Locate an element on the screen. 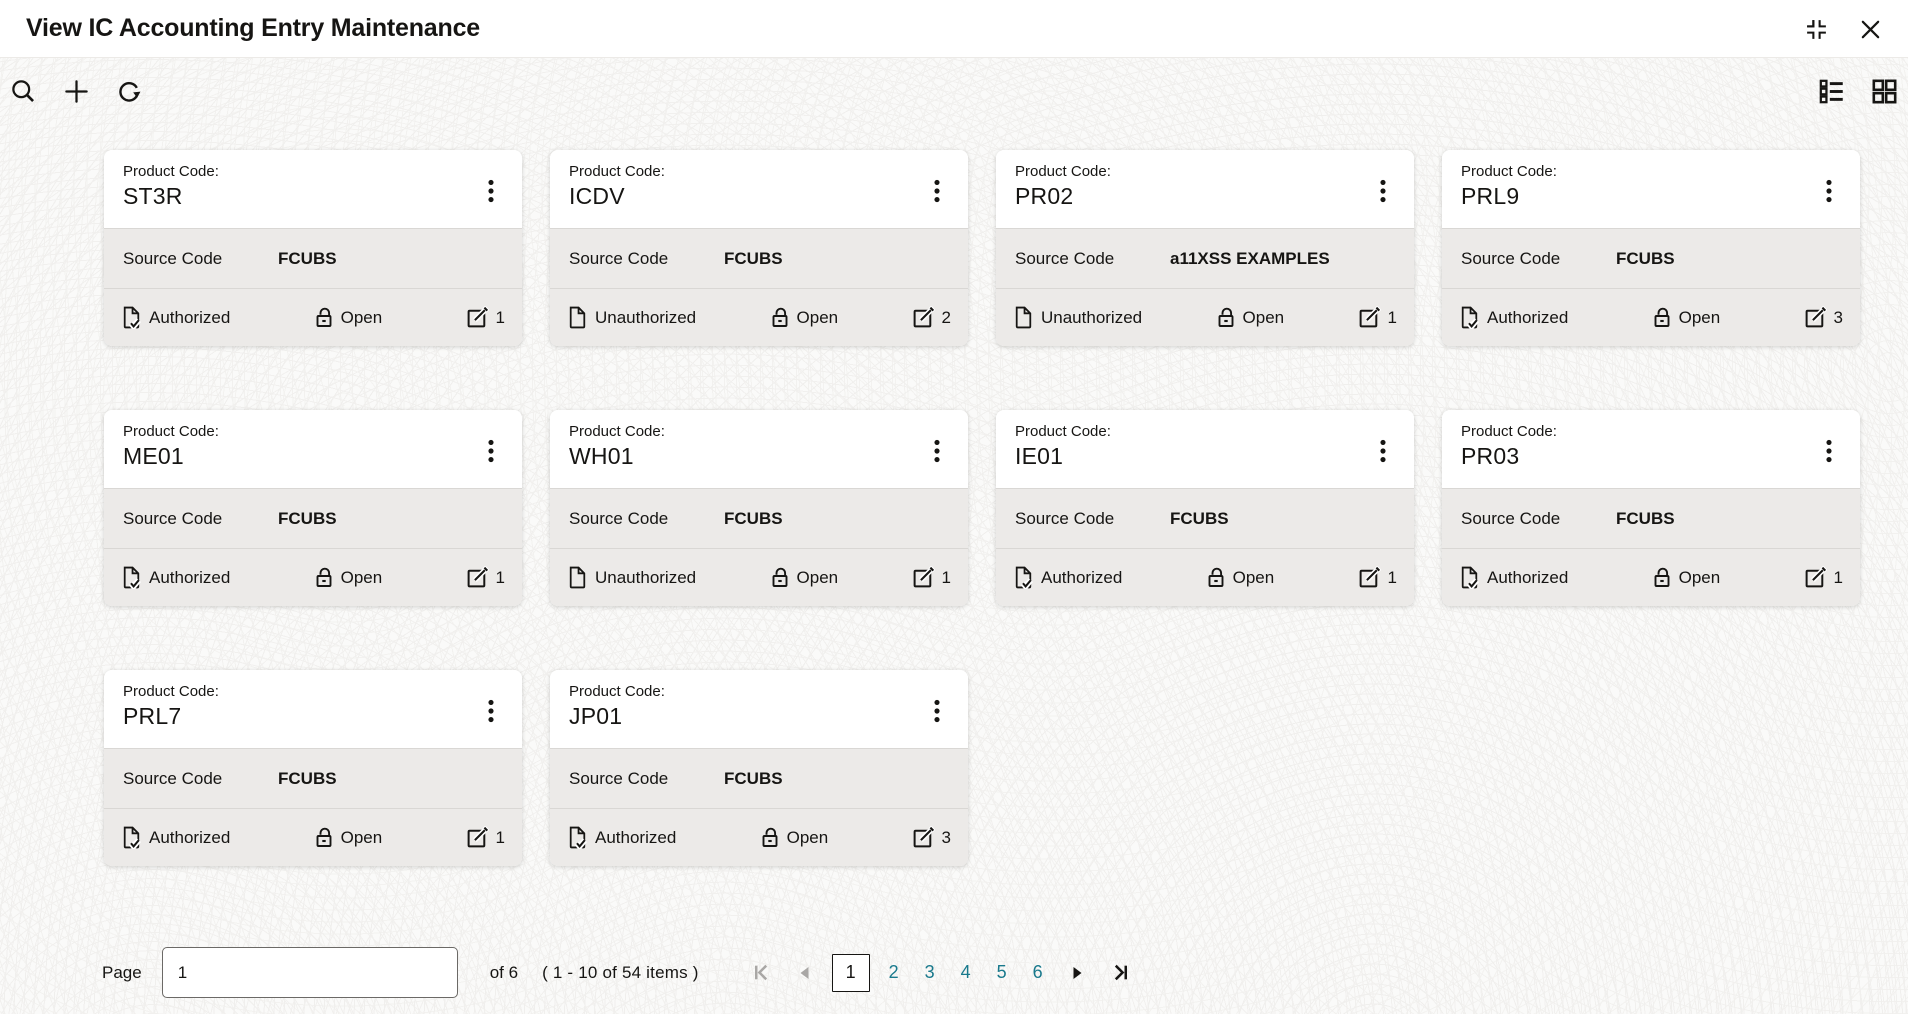 The width and height of the screenshot is (1908, 1014). page-button: 3 is located at coordinates (930, 973).